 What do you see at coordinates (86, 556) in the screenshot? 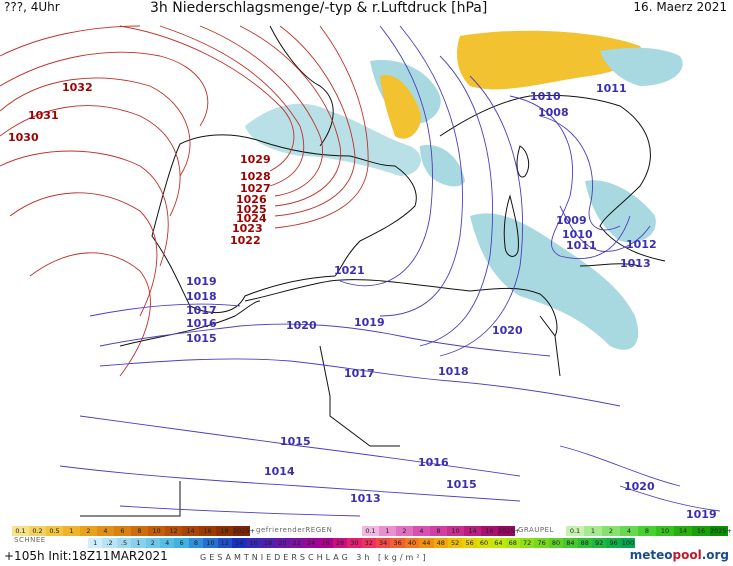
I see `run-info: +105h Init:18Z11MAR2021` at bounding box center [86, 556].